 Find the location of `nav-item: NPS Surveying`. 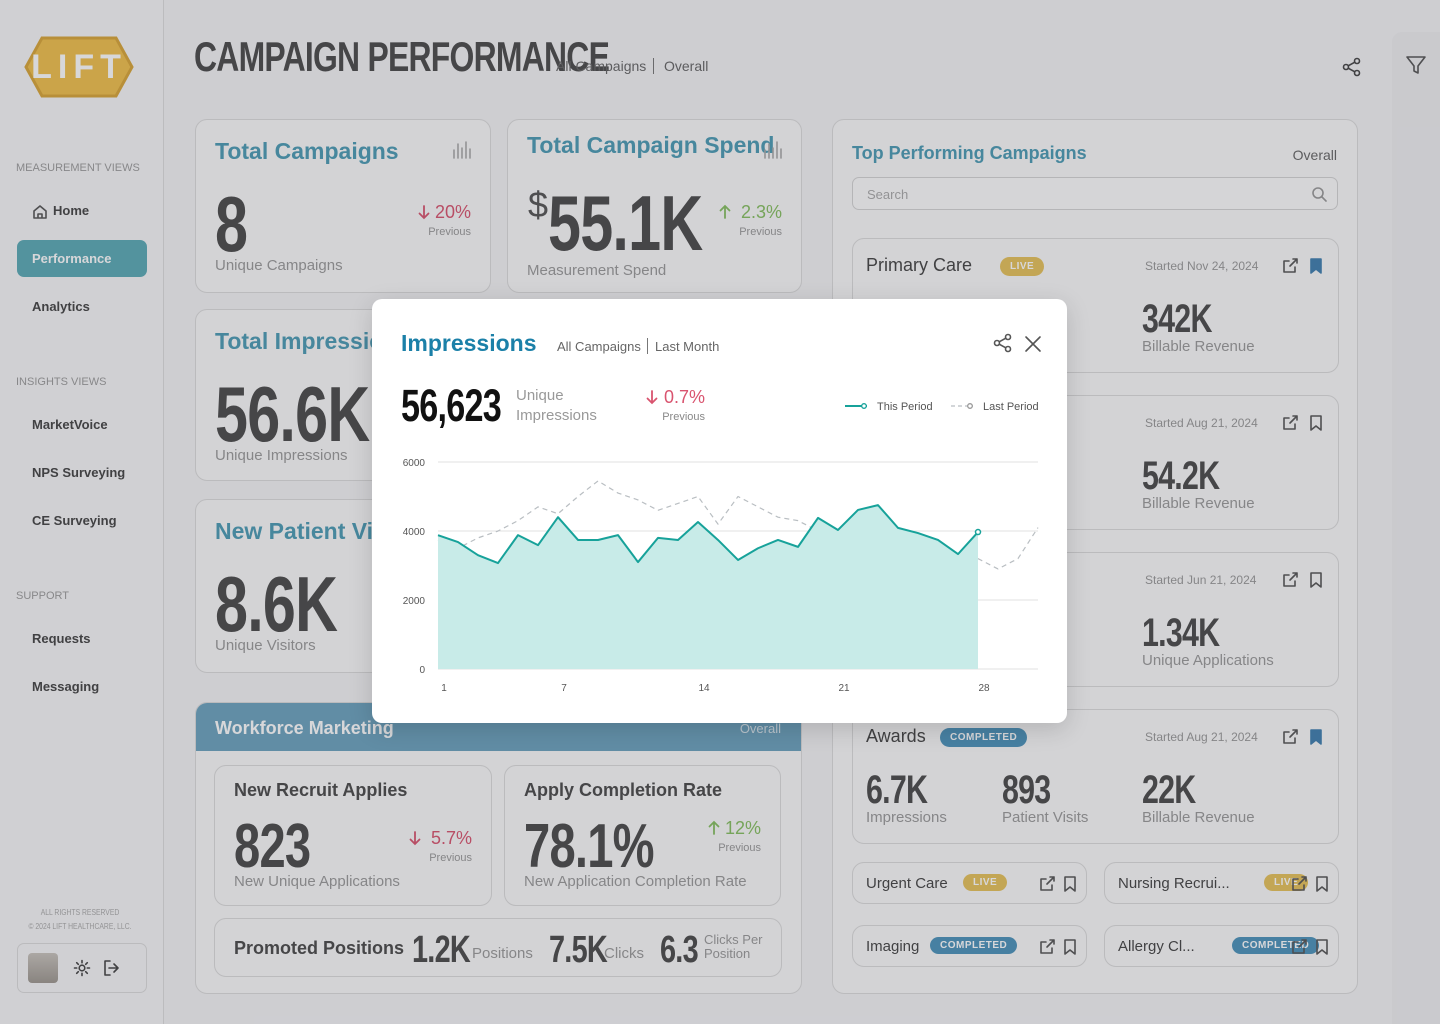

nav-item: NPS Surveying is located at coordinates (82, 472).